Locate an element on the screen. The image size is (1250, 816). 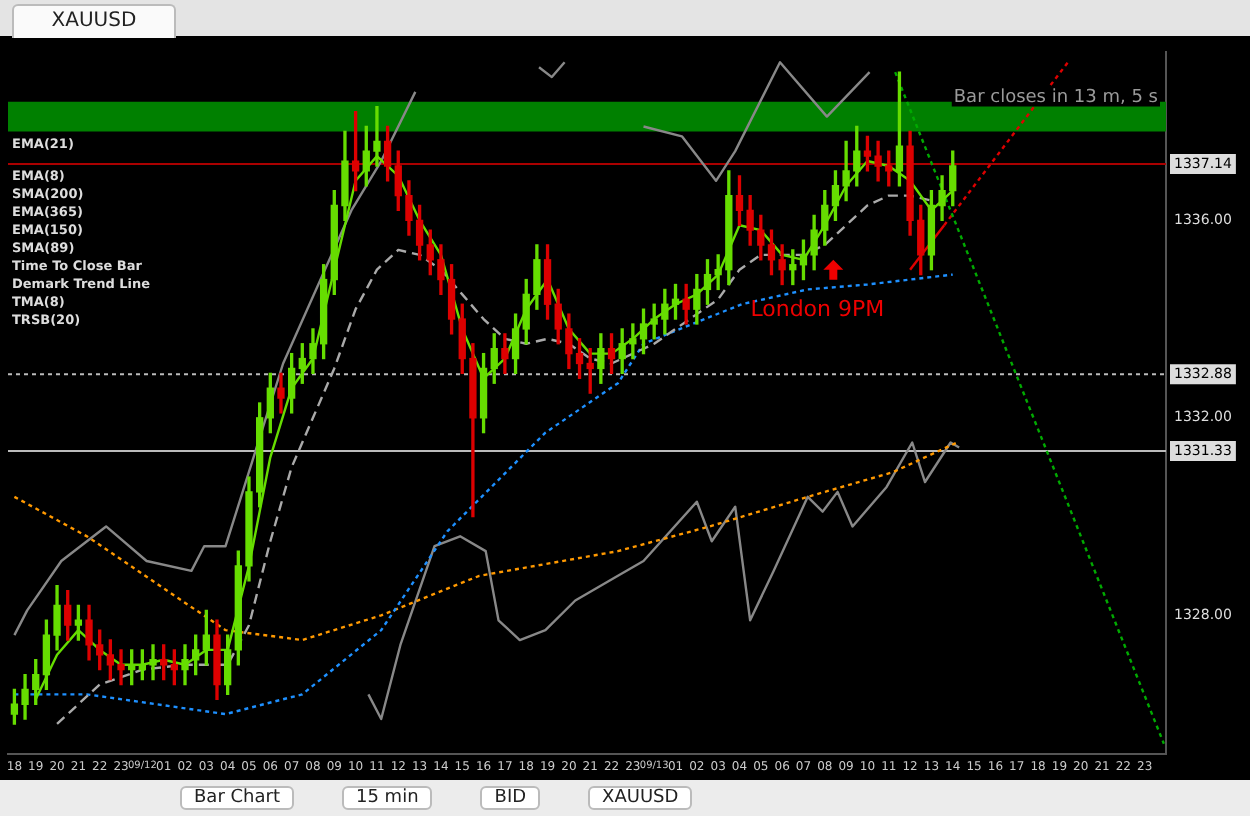
text: XAUUSD is located at coordinates (640, 798).